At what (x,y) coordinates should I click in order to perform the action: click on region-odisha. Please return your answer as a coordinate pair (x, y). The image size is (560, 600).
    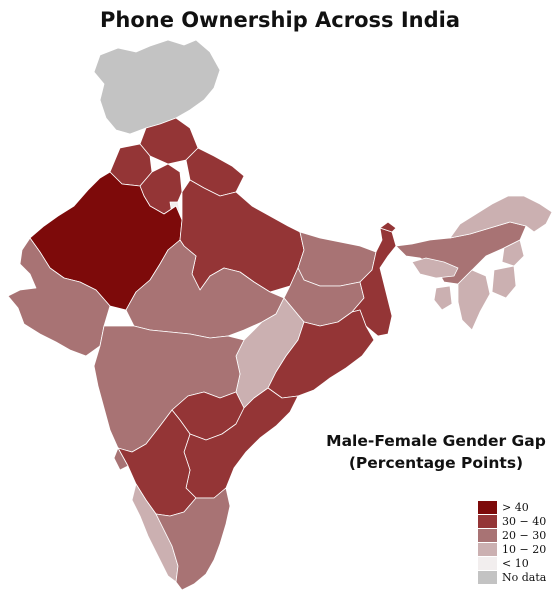
    Looking at the image, I should click on (321, 354).